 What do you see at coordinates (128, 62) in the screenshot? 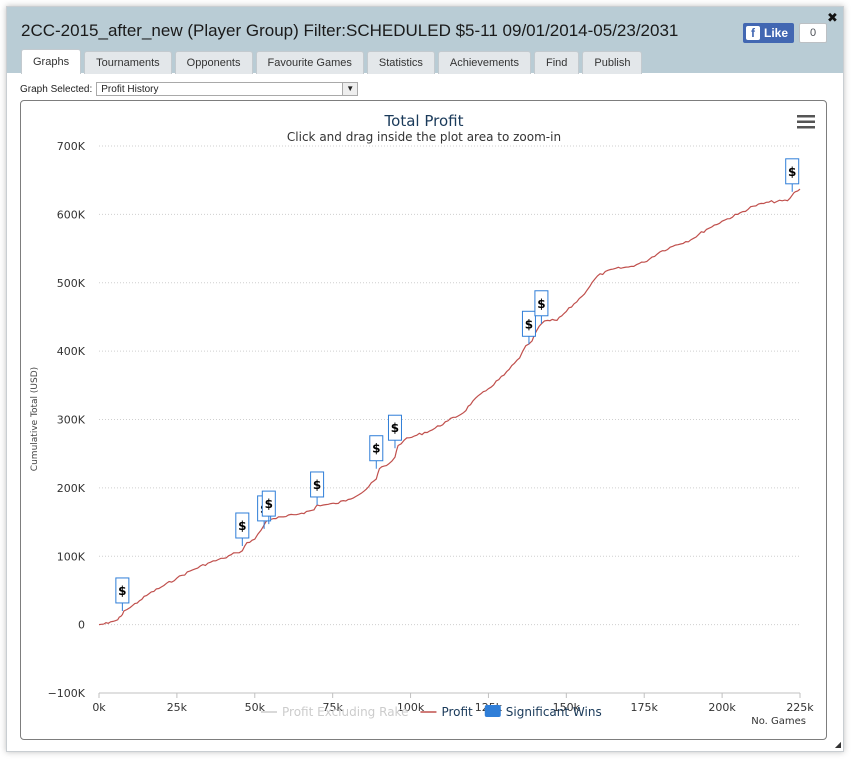
I see `tab-tournaments: Tournaments` at bounding box center [128, 62].